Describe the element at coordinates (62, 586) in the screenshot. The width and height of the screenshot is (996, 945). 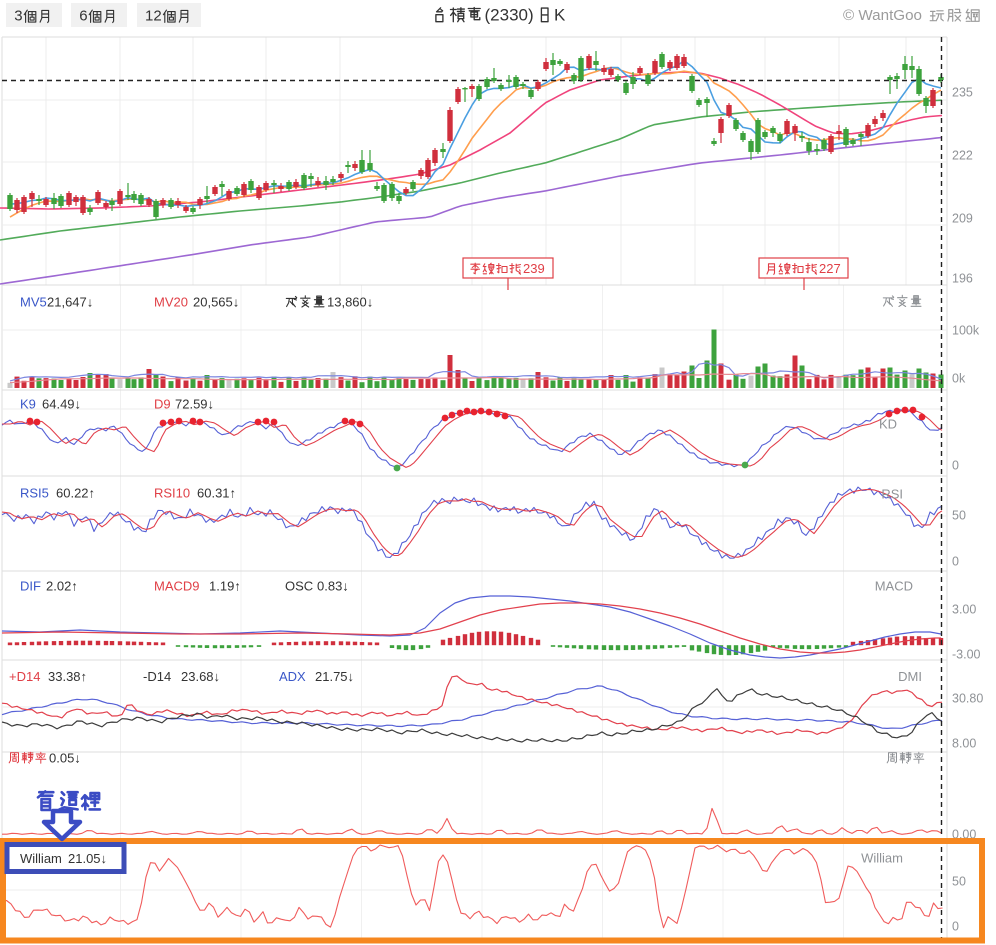
I see `svg-text: 2.02↑` at that location.